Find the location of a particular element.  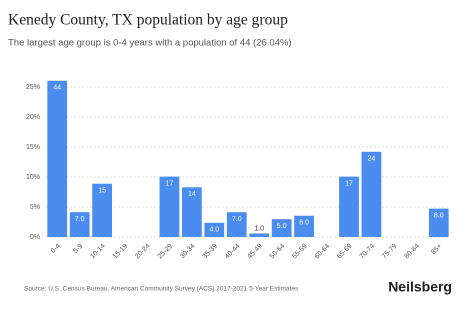

x-tick-label: 80-84 is located at coordinates (412, 252).